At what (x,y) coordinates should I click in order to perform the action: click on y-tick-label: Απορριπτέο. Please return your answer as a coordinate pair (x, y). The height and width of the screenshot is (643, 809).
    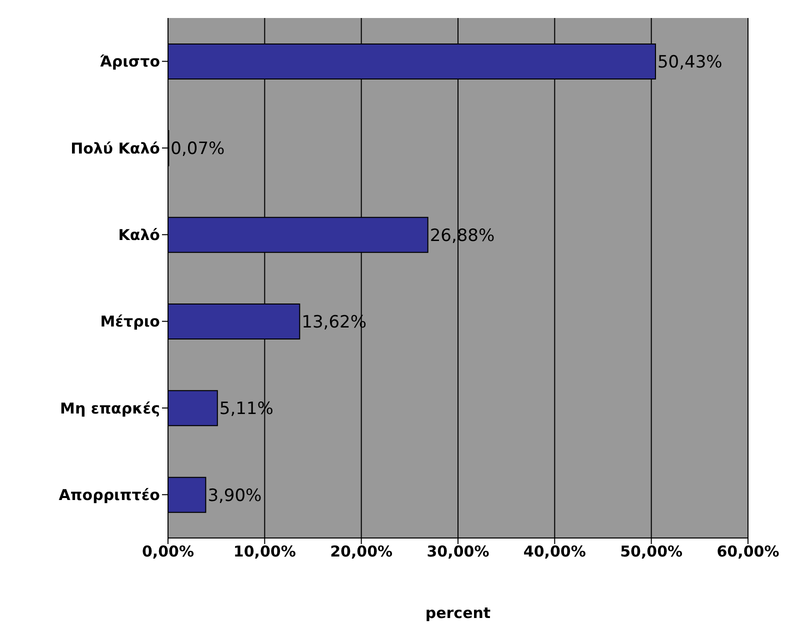
    Looking at the image, I should click on (109, 495).